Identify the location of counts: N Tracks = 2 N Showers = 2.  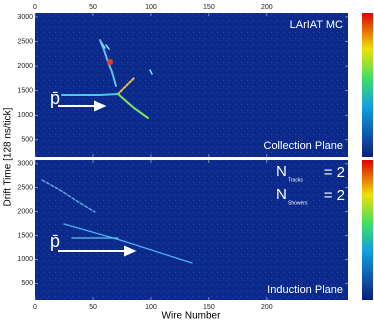
(310, 184).